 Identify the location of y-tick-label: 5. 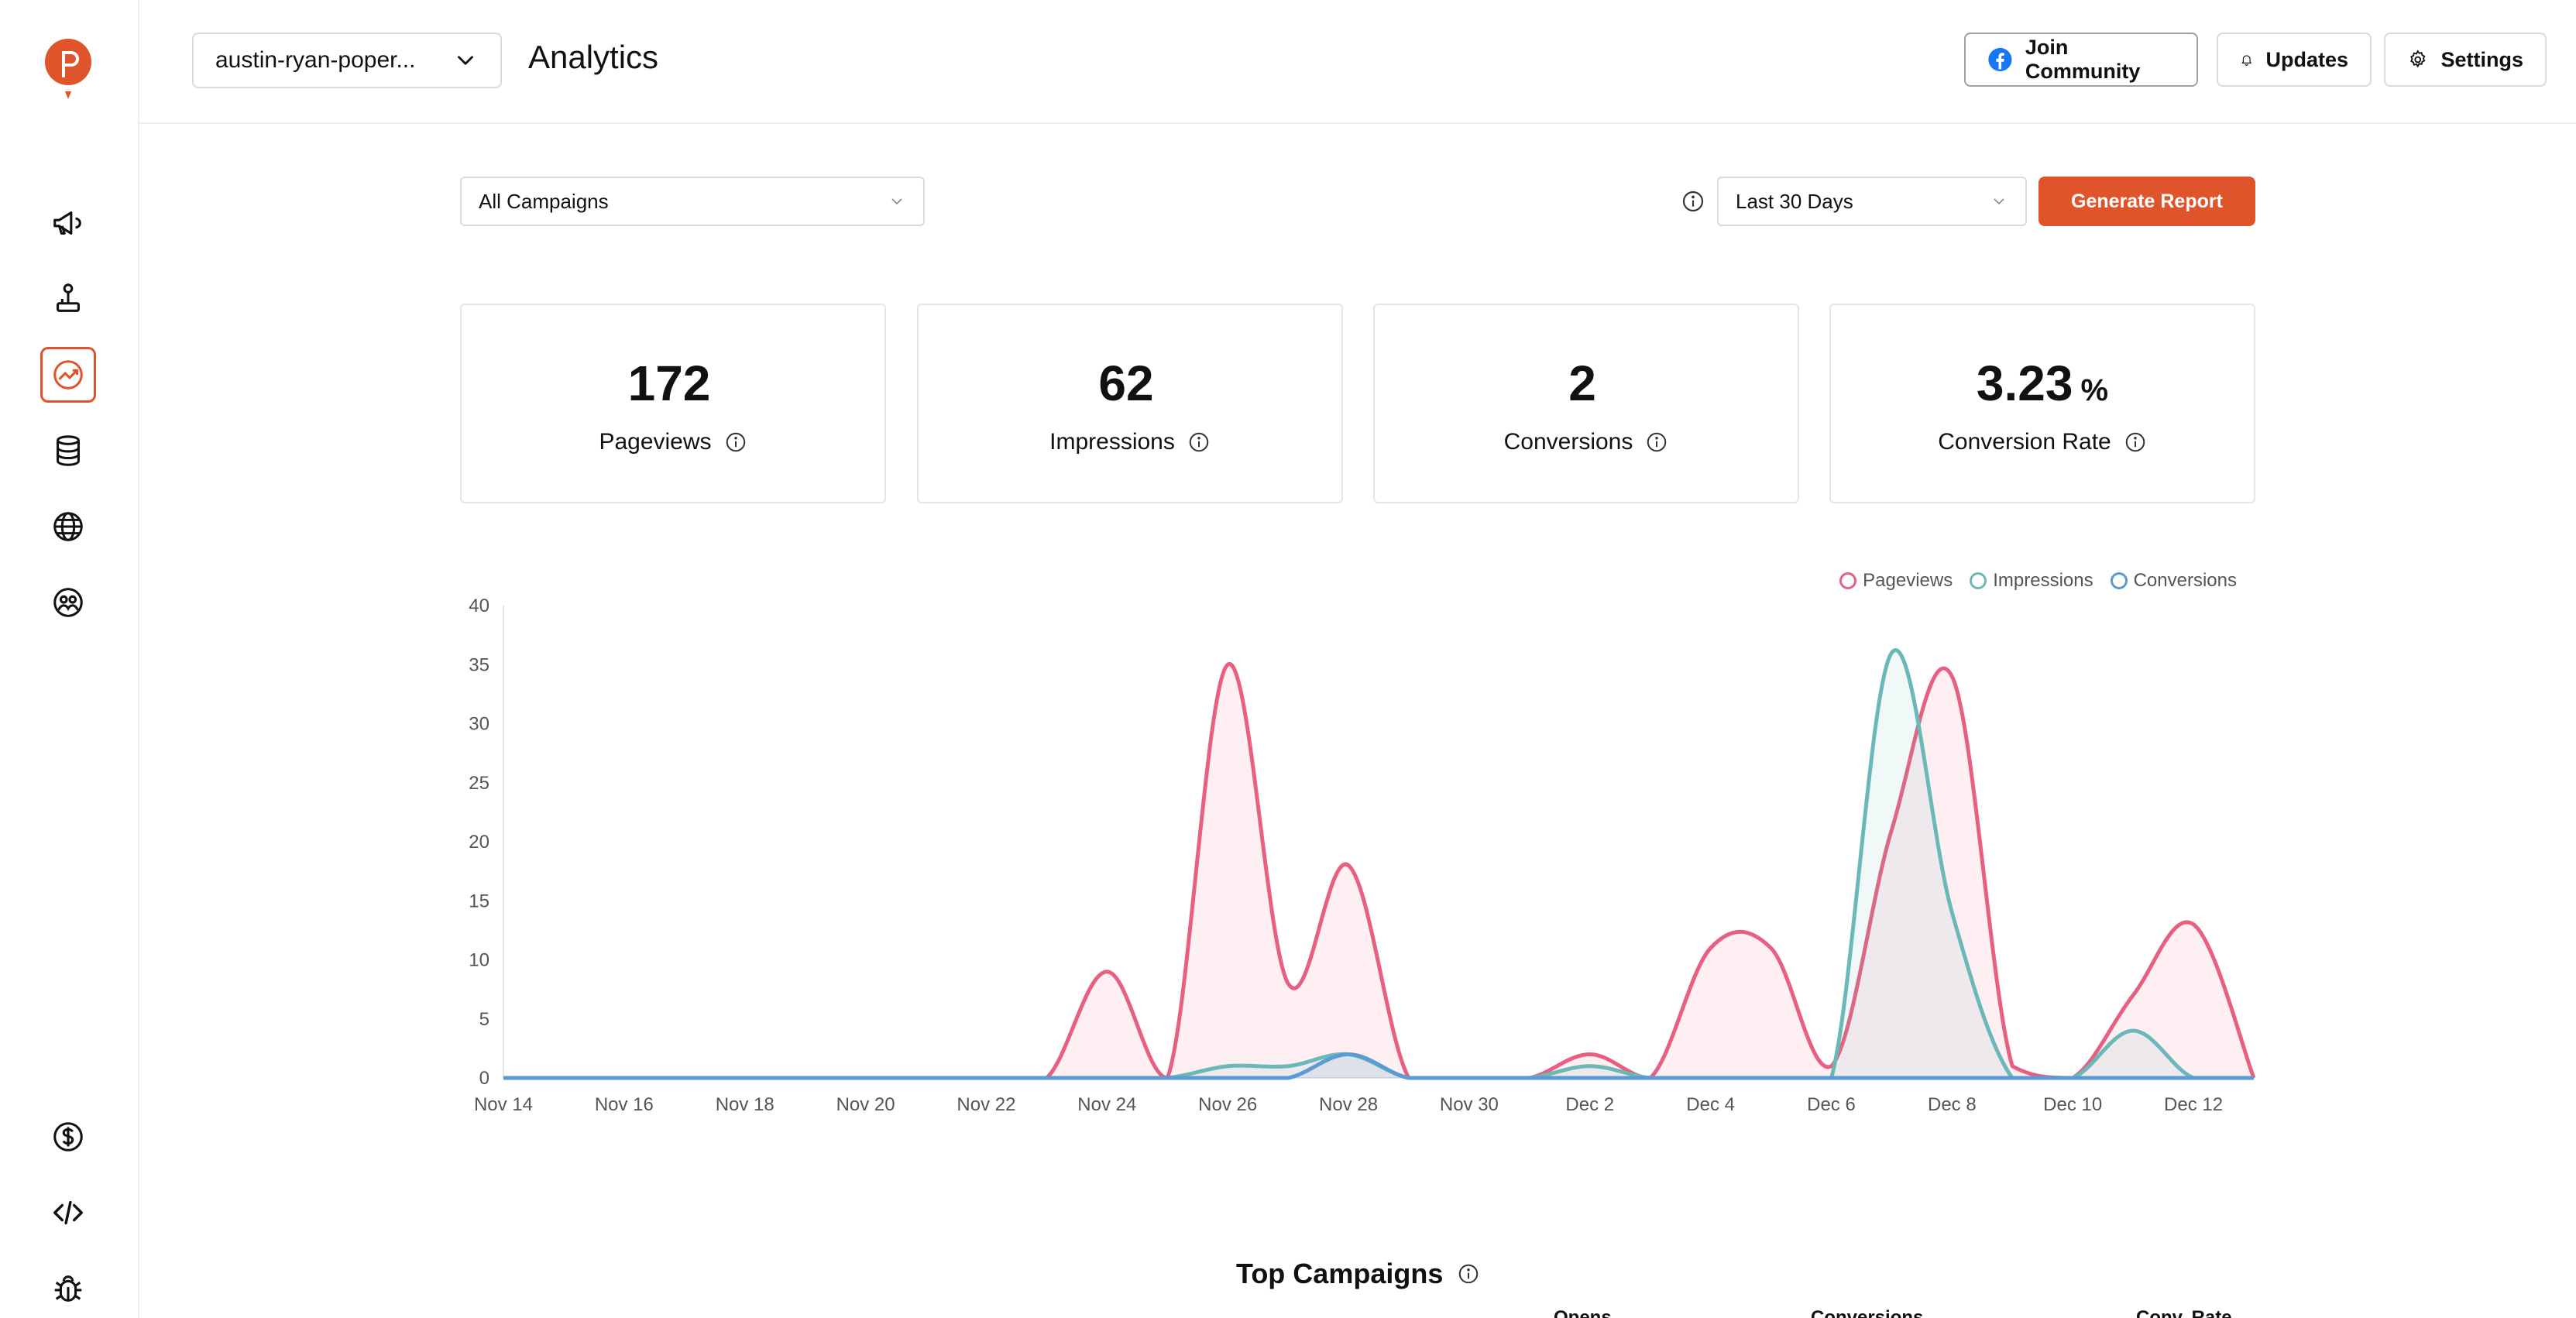
(484, 1019).